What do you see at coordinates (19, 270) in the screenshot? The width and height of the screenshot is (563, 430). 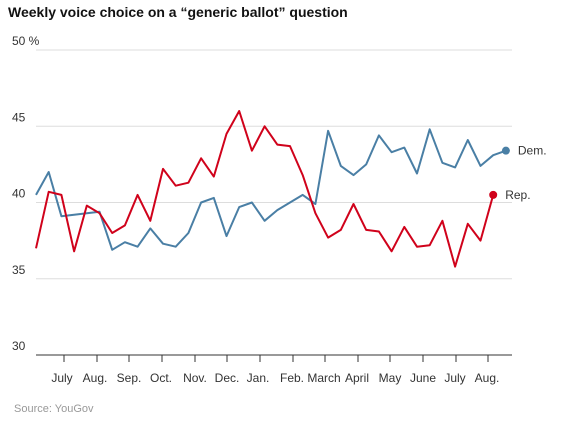 I see `y-tick-label: 35` at bounding box center [19, 270].